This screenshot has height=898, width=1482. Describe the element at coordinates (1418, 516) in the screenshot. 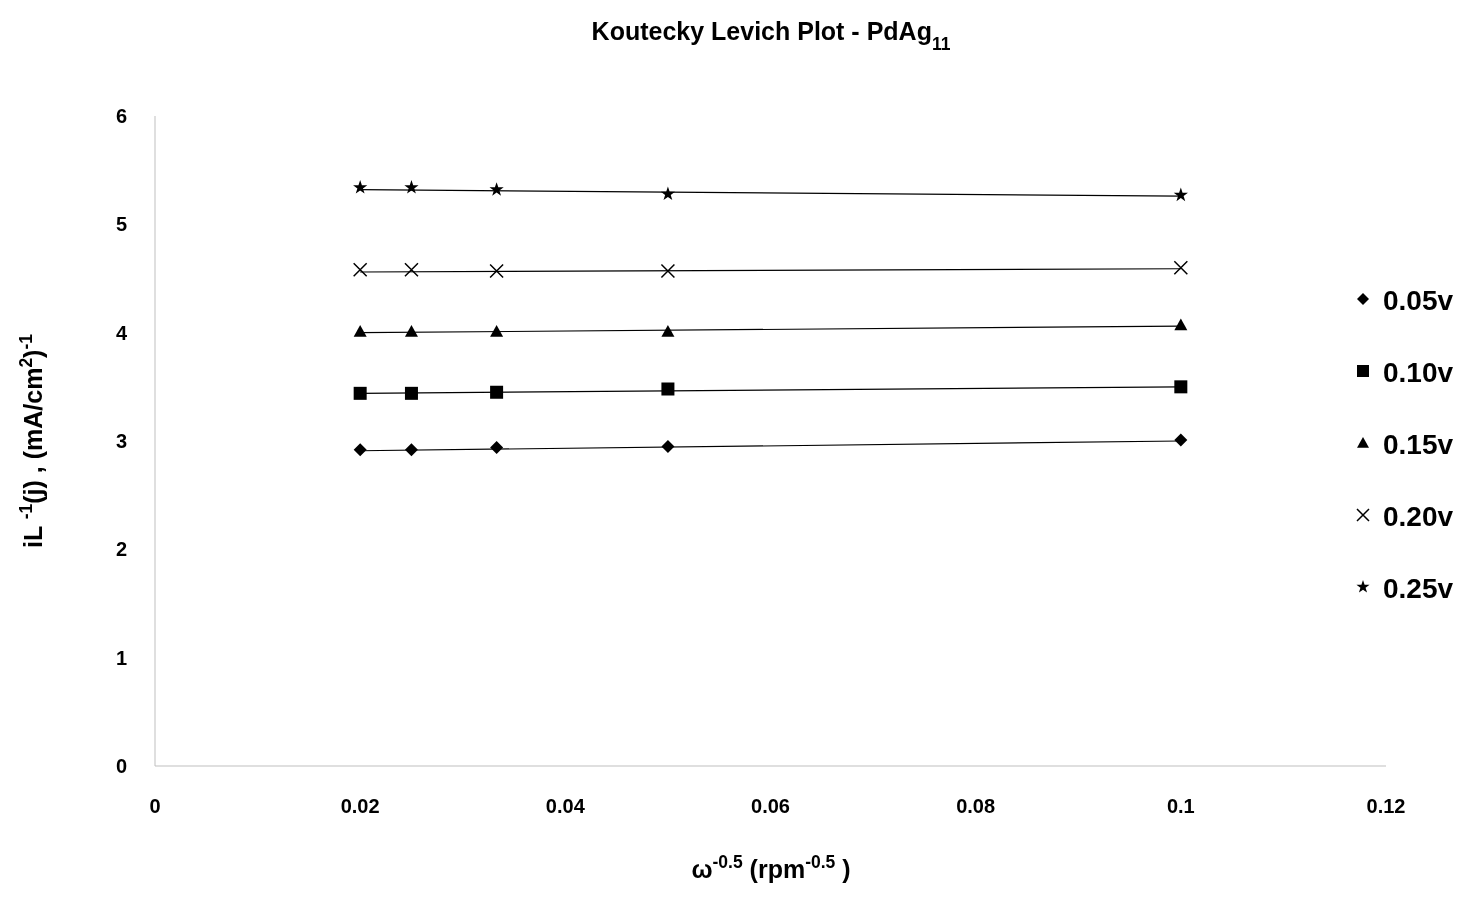

I see `legend-label: 0.20v` at that location.